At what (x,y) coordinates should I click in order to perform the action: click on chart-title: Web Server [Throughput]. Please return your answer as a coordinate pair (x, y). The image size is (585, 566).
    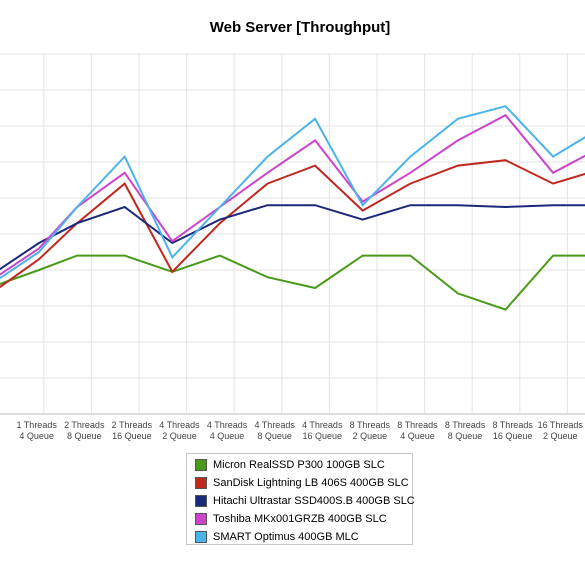
    Looking at the image, I should click on (300, 27).